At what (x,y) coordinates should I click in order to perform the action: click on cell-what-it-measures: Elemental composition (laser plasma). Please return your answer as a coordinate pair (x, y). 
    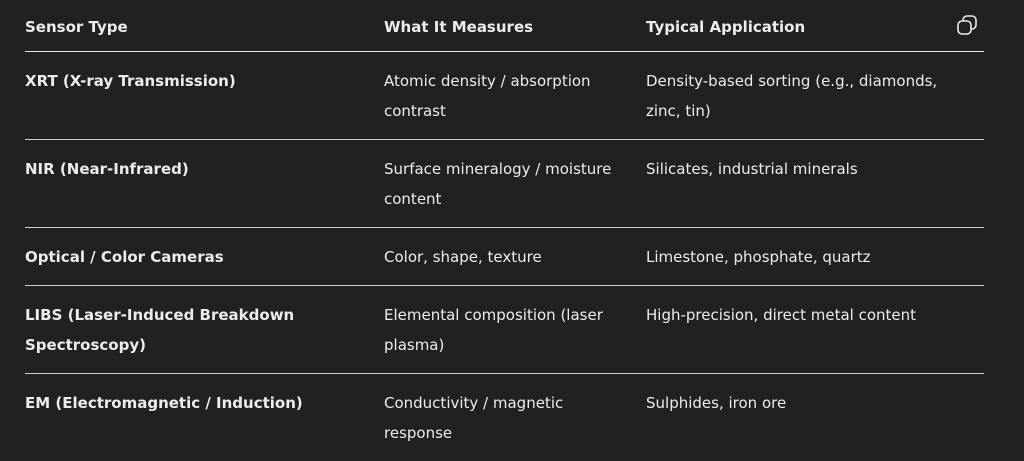
    Looking at the image, I should click on (515, 330).